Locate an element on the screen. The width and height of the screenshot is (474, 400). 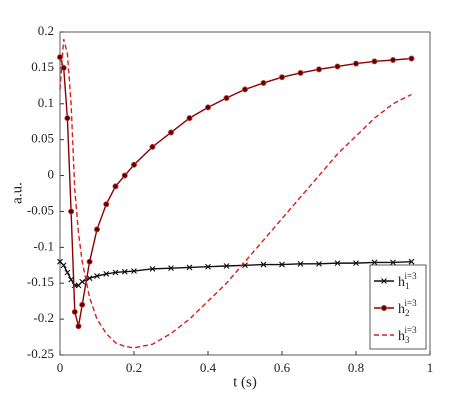
y-tick-label: -0.25 is located at coordinates (40, 353).